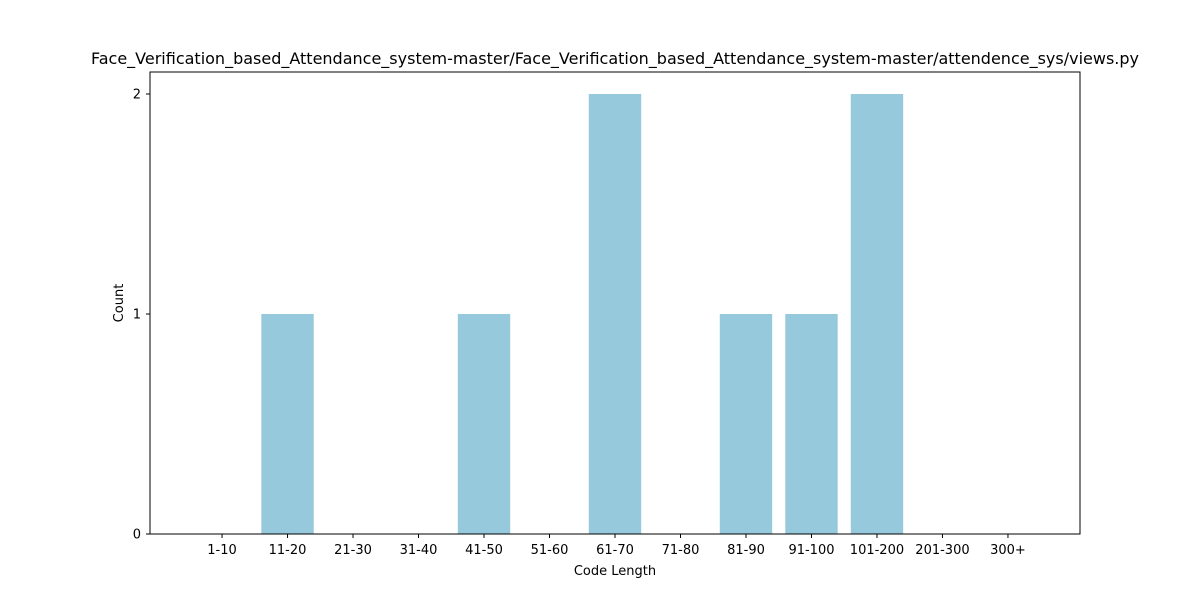 The image size is (1200, 604). I want to click on x-tick-label: 1-10, so click(222, 550).